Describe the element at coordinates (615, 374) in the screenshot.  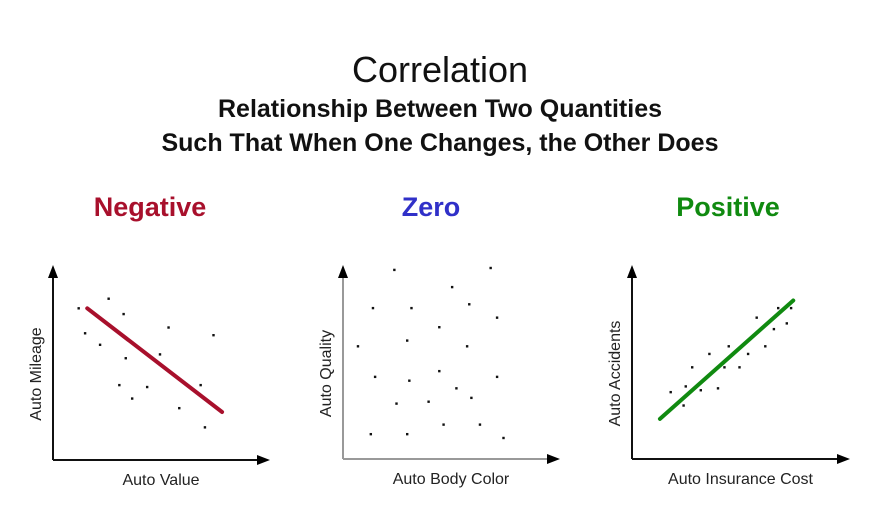
I see `y-axis-label: Auto Accidents` at that location.